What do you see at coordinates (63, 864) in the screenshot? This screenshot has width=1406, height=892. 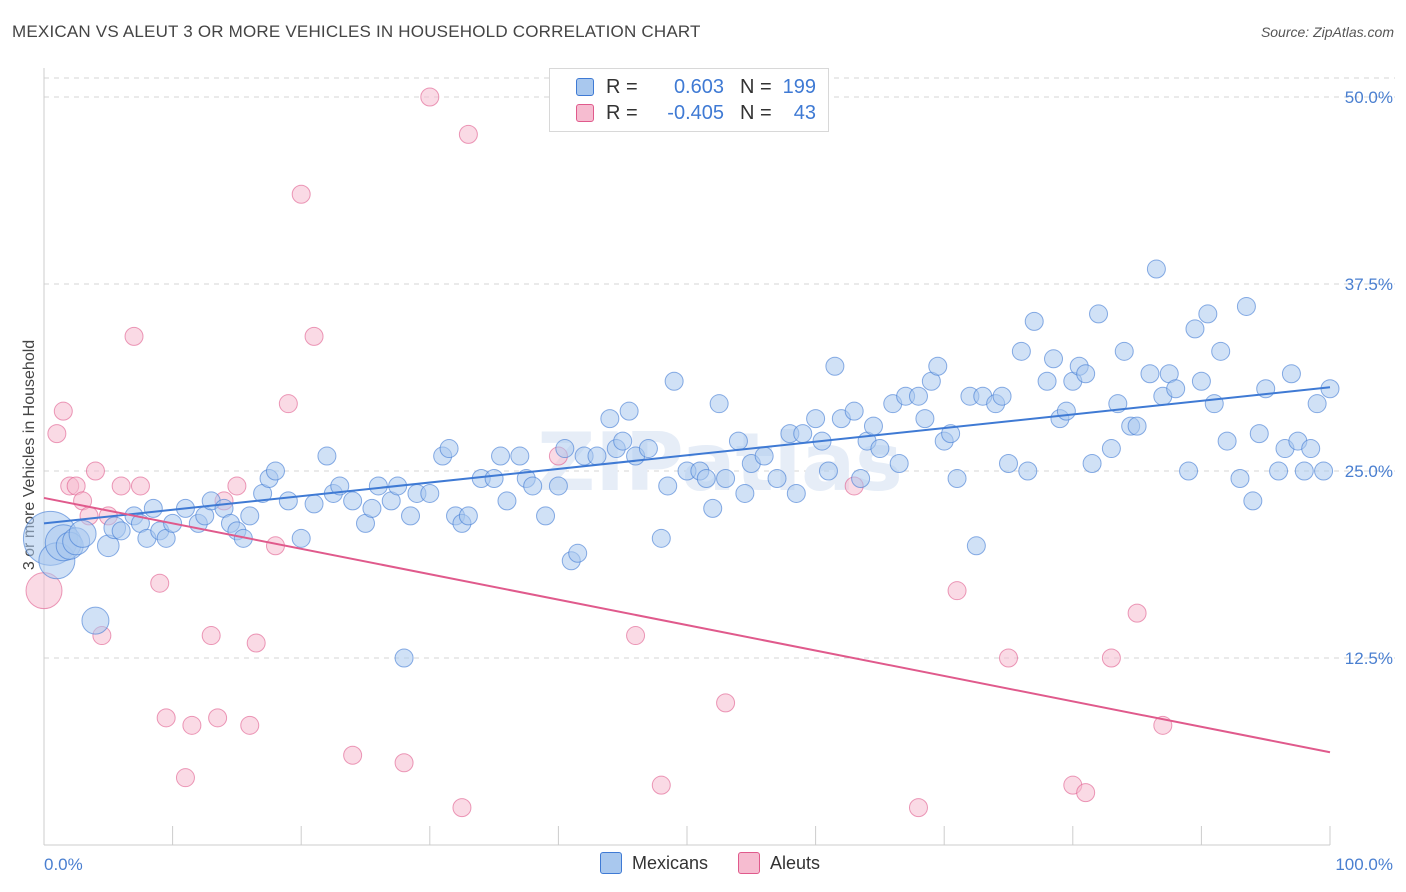 I see `x-tick-label-min: 0.0%` at bounding box center [63, 864].